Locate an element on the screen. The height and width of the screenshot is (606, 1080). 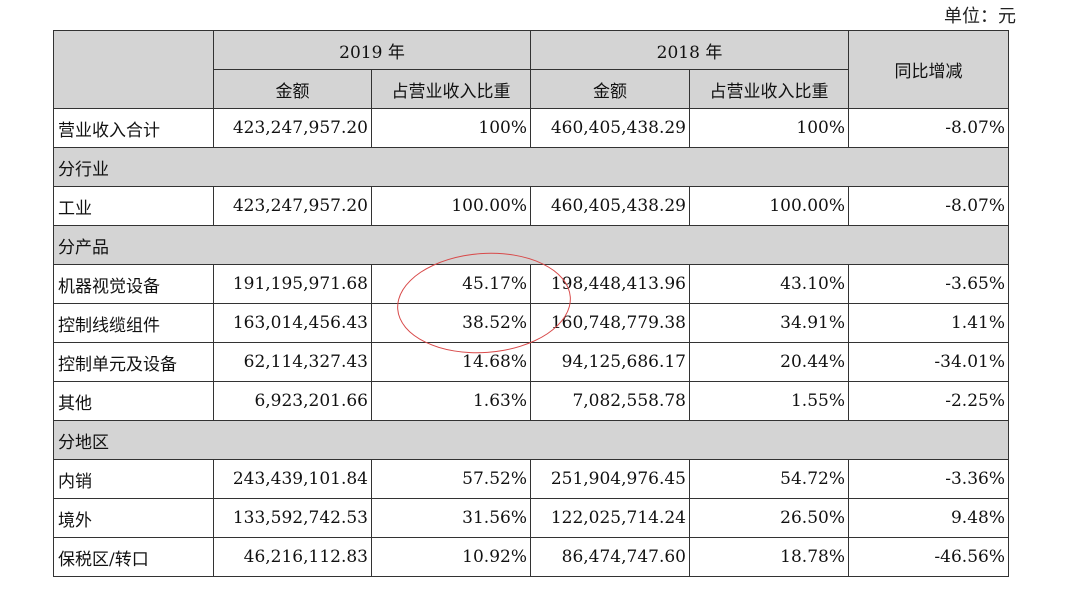
amount-2019-cell: 163,014,456.43 is located at coordinates (292, 323).